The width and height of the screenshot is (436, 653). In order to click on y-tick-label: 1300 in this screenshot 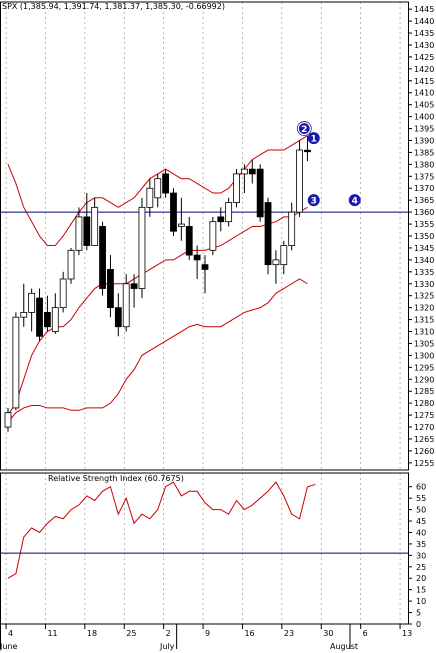, I will do `click(424, 355)`.